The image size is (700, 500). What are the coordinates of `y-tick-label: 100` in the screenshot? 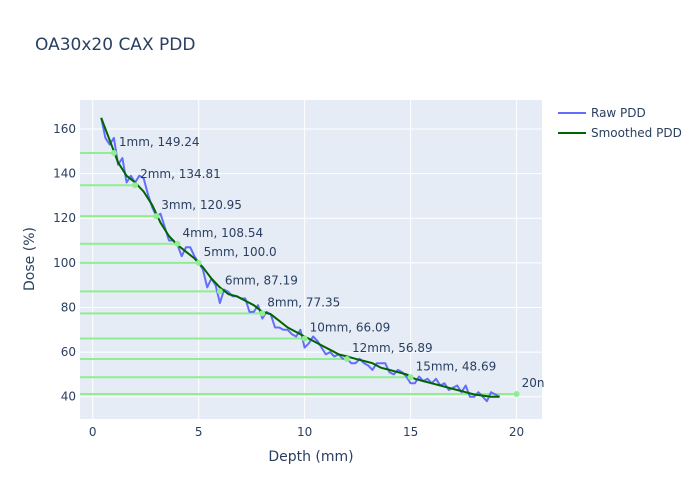 It's located at (64, 263).